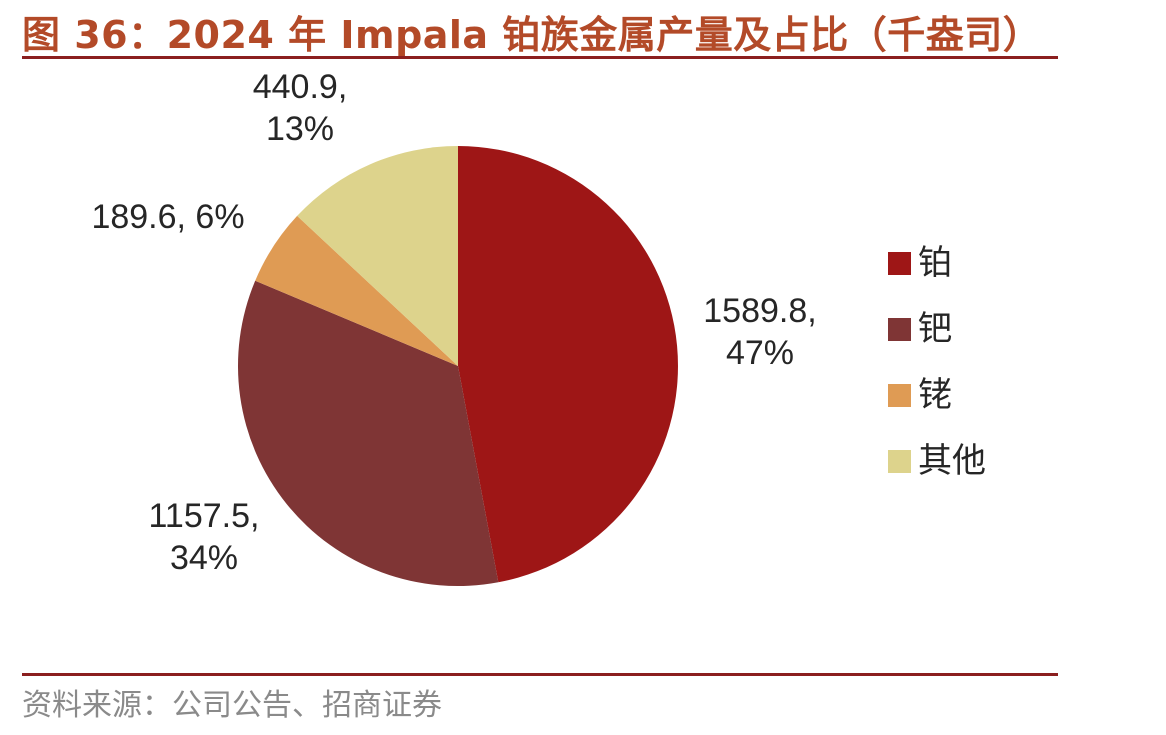 The height and width of the screenshot is (735, 1166). Describe the element at coordinates (899, 263) in the screenshot. I see `legend-swatch-铂` at that location.